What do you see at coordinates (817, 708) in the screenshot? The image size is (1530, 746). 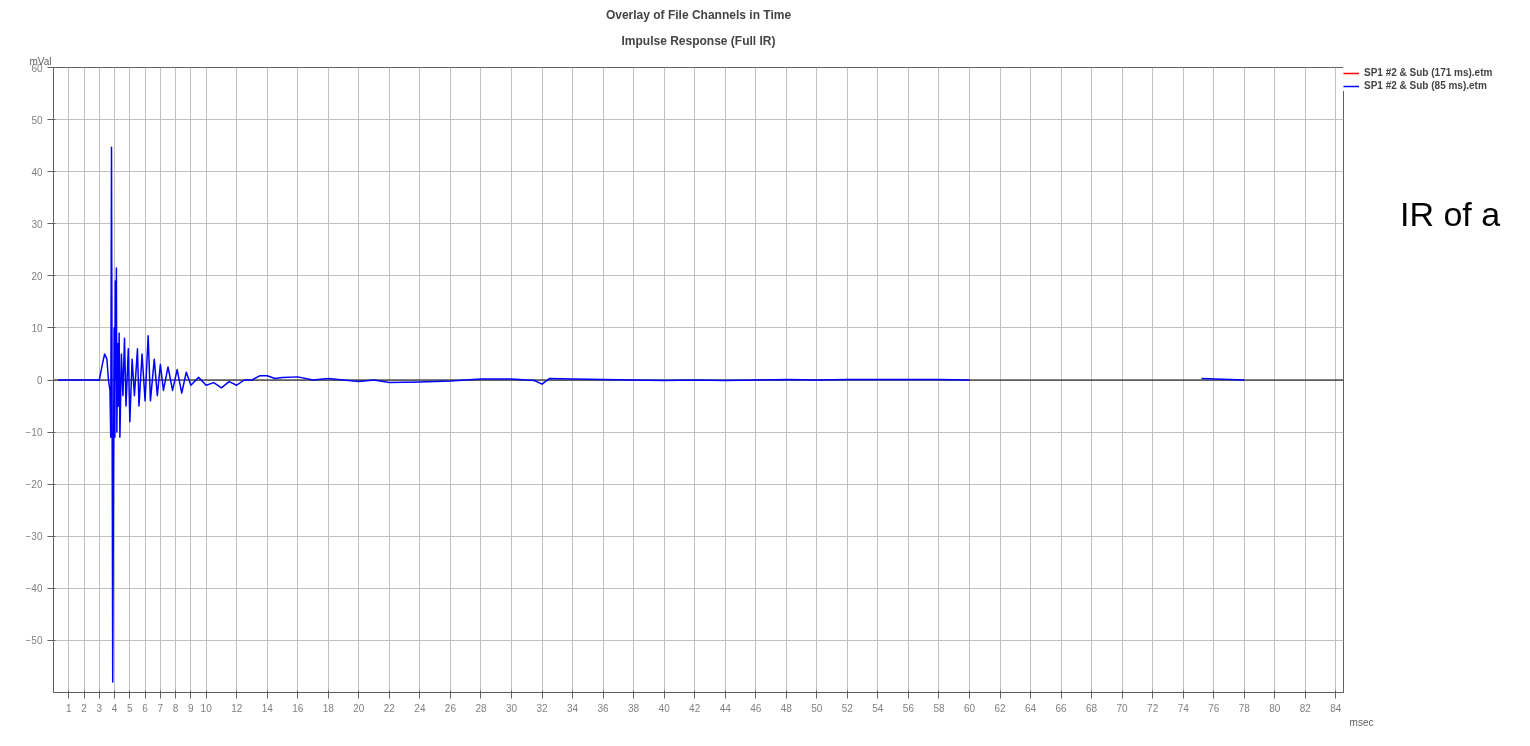 I see `x-tick-label: 50` at bounding box center [817, 708].